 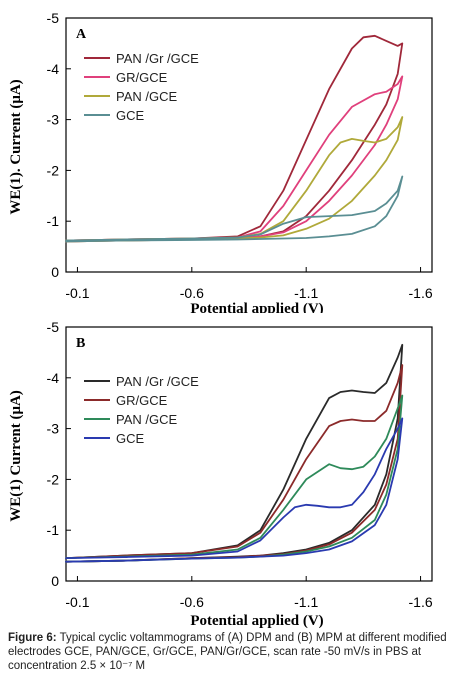 What do you see at coordinates (81, 34) in the screenshot?
I see `panel-label: A` at bounding box center [81, 34].